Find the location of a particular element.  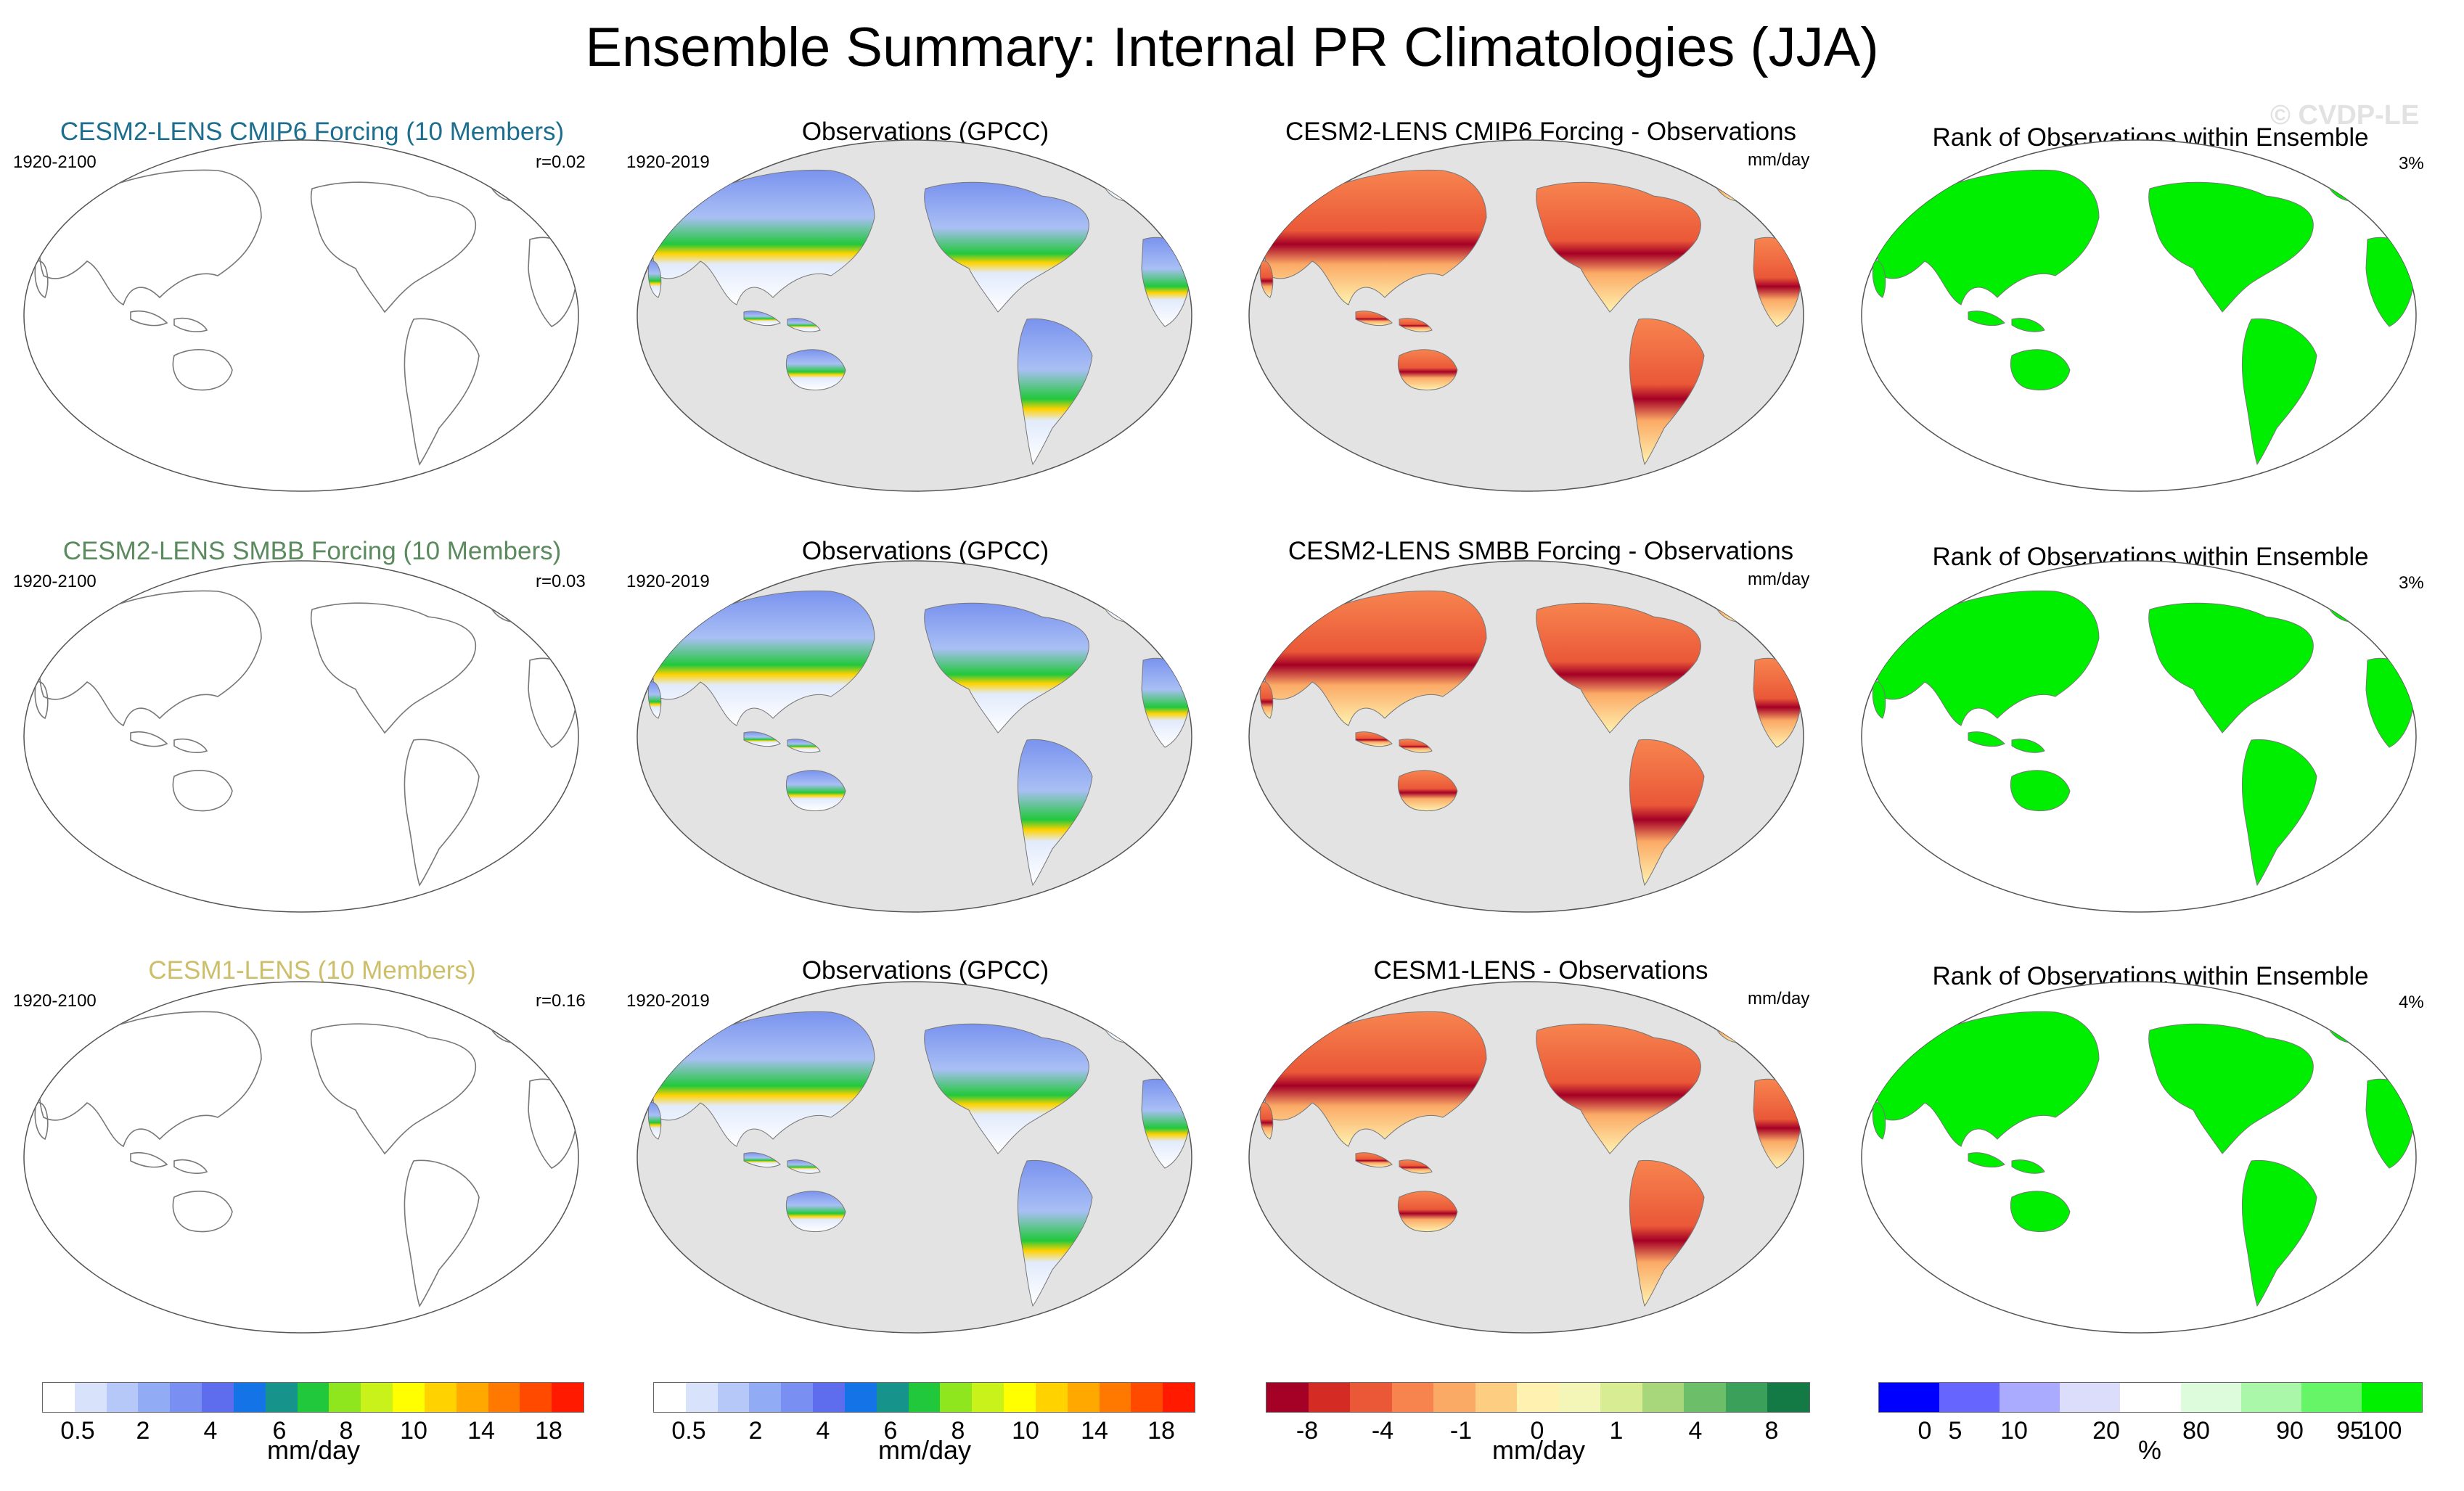

model-corr: r=0.02 is located at coordinates (561, 162).